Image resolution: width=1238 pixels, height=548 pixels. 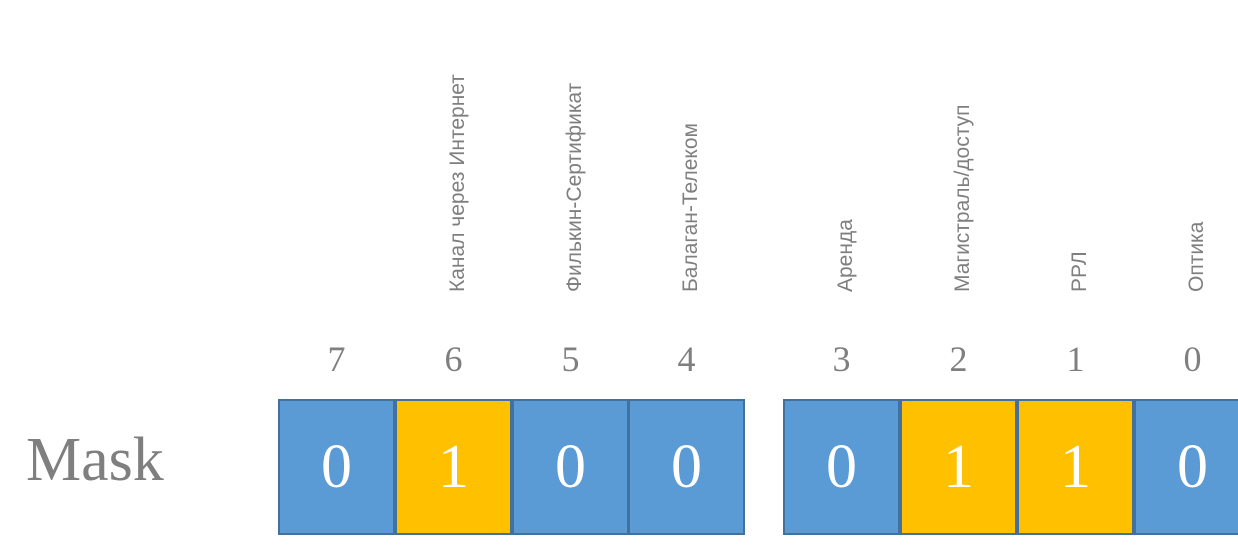 I want to click on bit-index: 3, so click(x=841, y=359).